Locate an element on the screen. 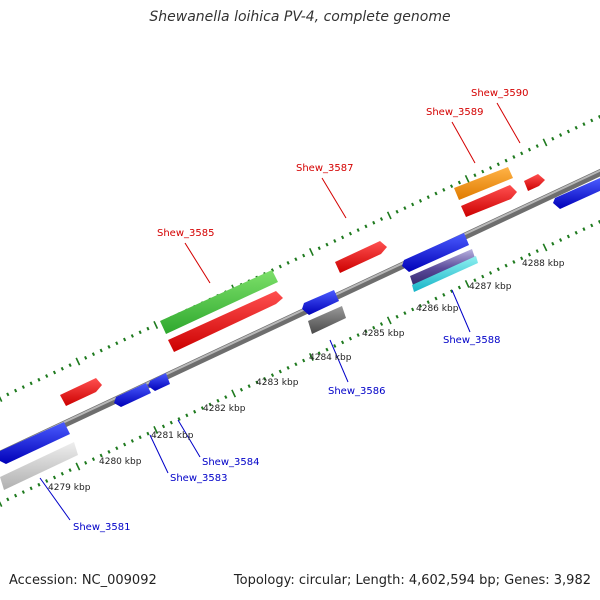 This screenshot has height=600, width=600. feature-f3 is located at coordinates (225, 321).